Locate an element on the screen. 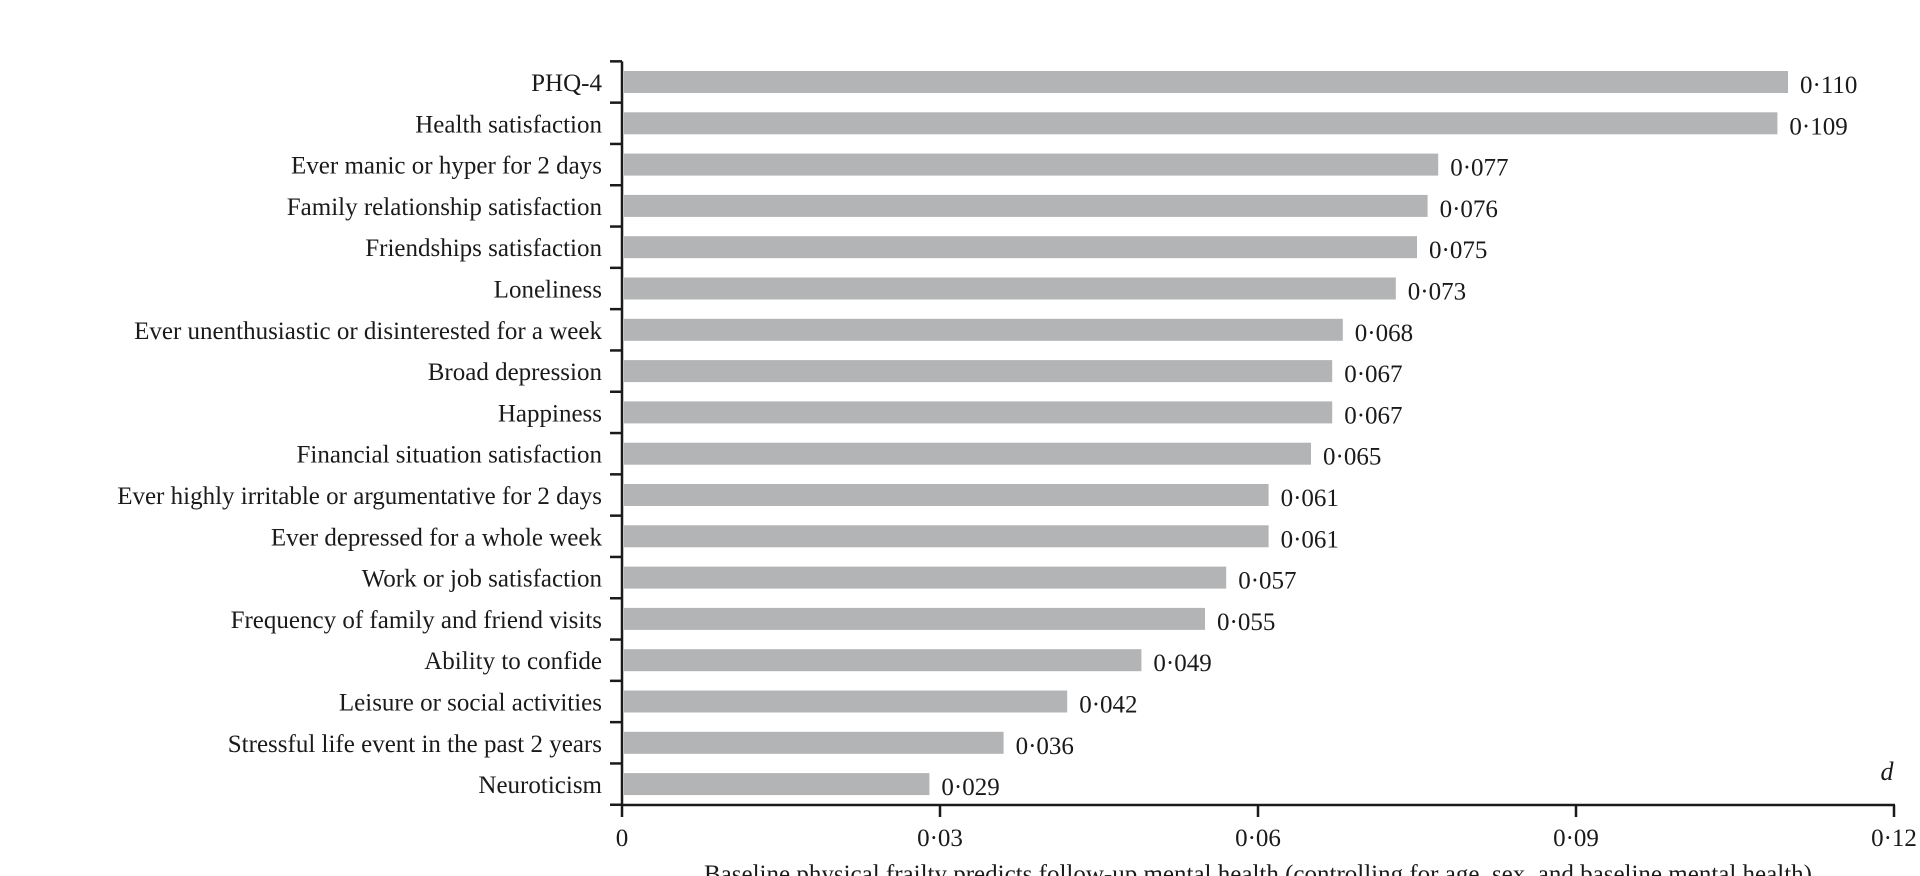 The width and height of the screenshot is (1920, 876). x-axis-ticks: 0 0·03 0·06 0·09 0·12 is located at coordinates (1266, 828).